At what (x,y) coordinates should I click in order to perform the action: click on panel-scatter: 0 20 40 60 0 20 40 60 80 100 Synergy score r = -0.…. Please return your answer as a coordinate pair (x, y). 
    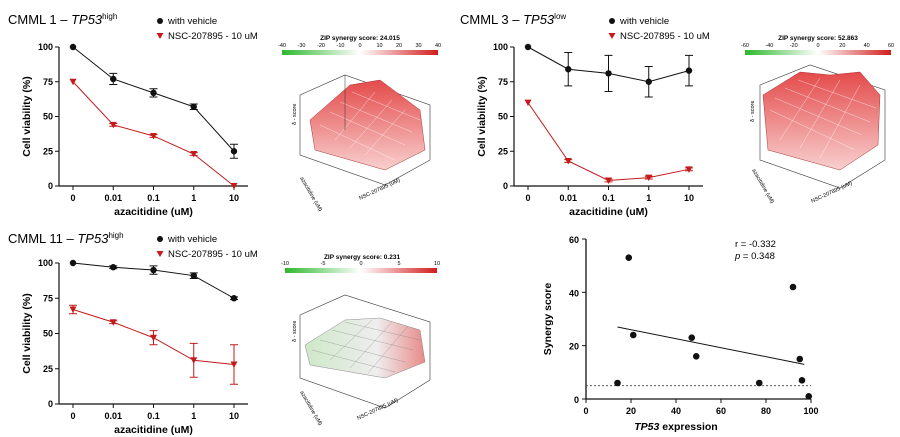
    Looking at the image, I should click on (680, 334).